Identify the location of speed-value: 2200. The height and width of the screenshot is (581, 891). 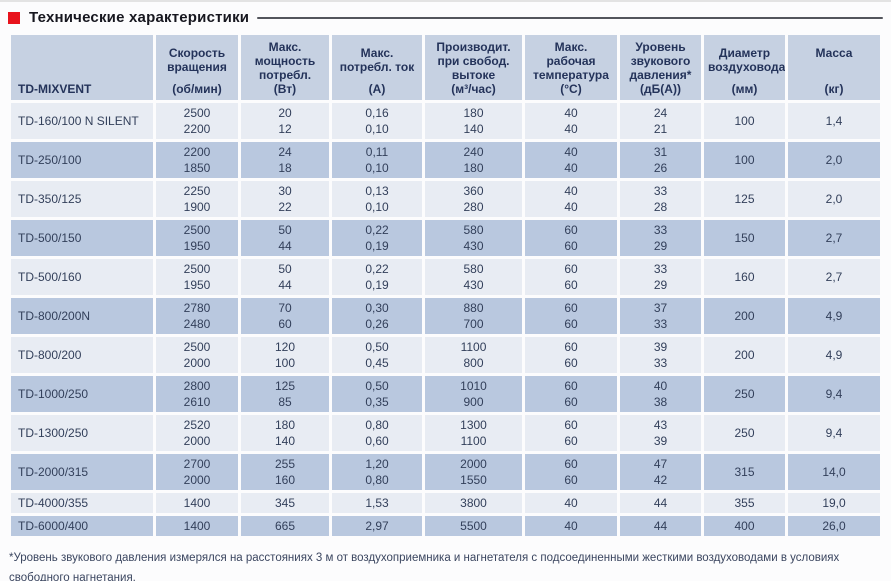
(197, 152).